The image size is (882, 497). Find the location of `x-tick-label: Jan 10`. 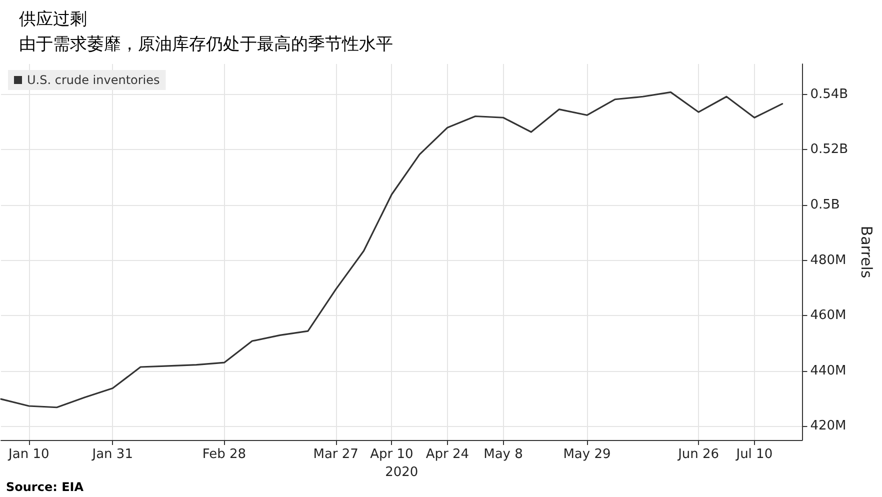

x-tick-label: Jan 10 is located at coordinates (29, 454).